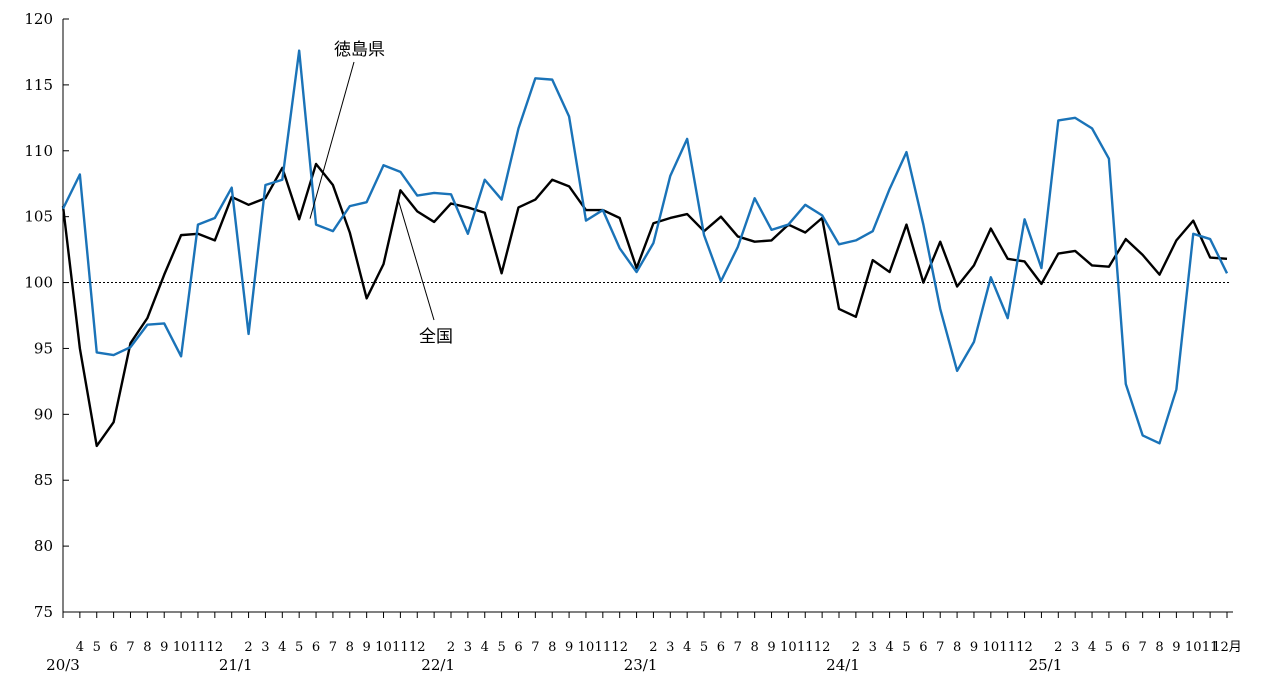 Image resolution: width=1265 pixels, height=675 pixels. What do you see at coordinates (43, 546) in the screenshot?
I see `y-tick-label: 80` at bounding box center [43, 546].